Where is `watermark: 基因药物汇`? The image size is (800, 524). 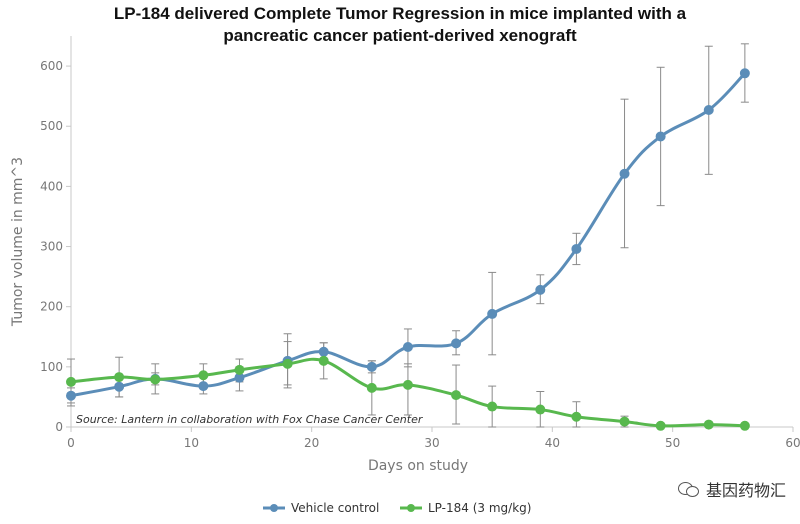 watermark: 基因药物汇 is located at coordinates (731, 489).